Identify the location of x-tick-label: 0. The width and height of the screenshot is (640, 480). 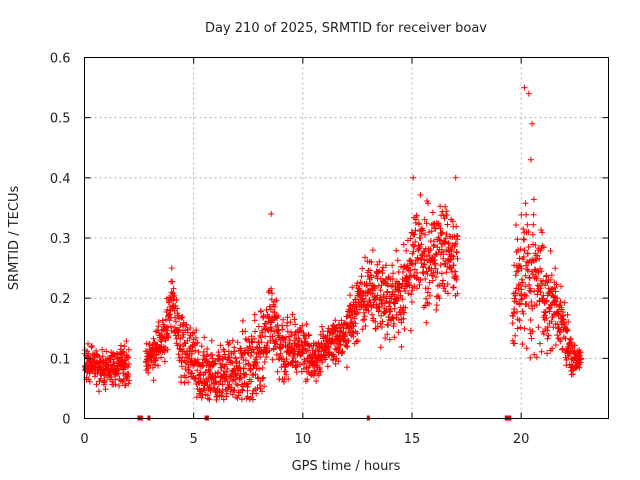
(84, 439).